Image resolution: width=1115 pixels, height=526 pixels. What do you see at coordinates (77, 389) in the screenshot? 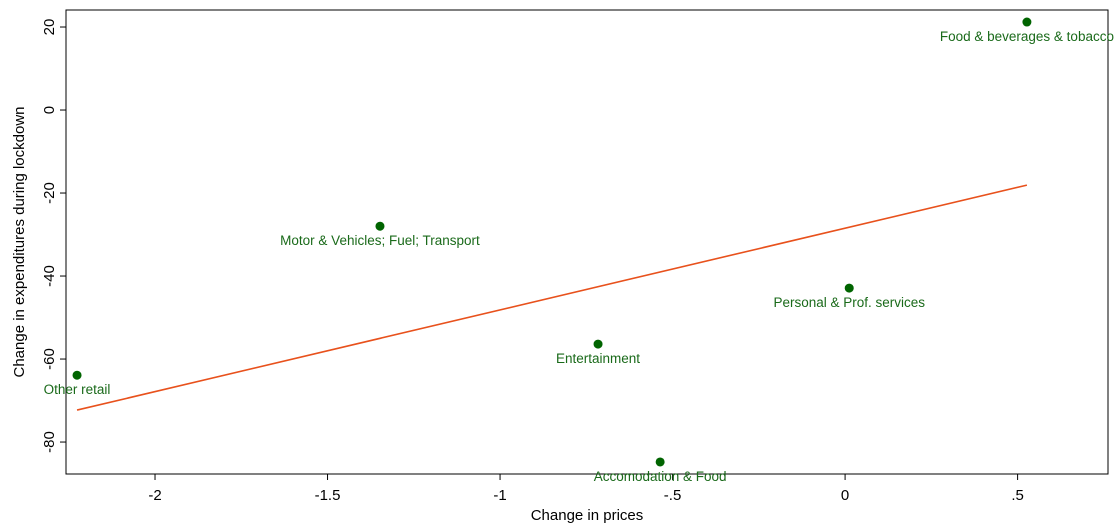
I see `point-label: Other retail` at bounding box center [77, 389].